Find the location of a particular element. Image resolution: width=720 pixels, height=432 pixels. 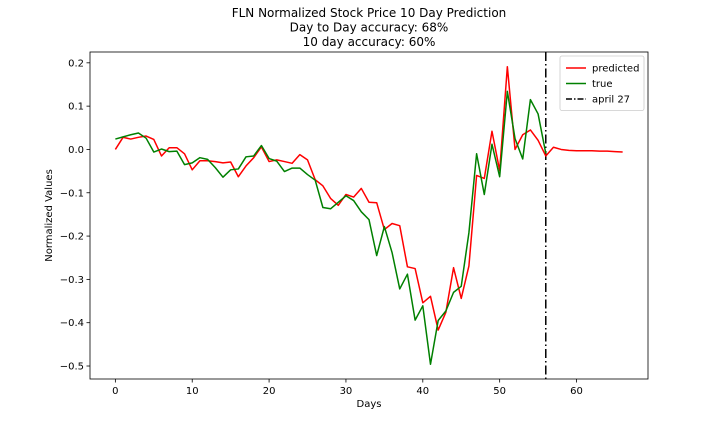

x-axis-ticks: 0 10 20 30 40 50 60 is located at coordinates (347, 388).